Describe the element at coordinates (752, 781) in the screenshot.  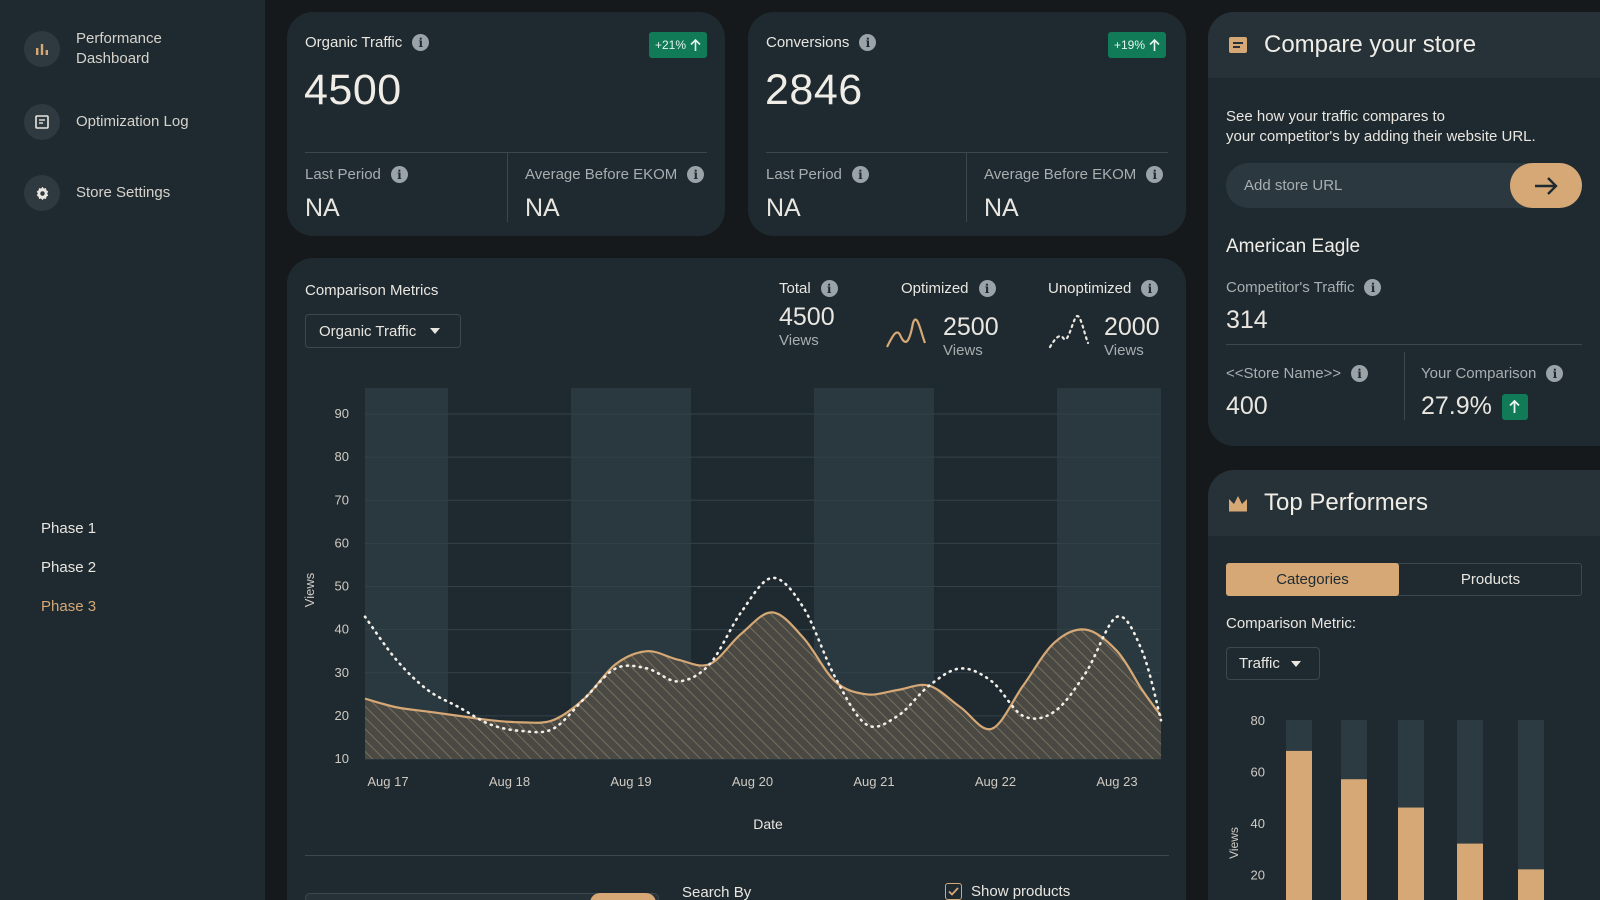
I see `x-tick-label: Aug 20` at that location.